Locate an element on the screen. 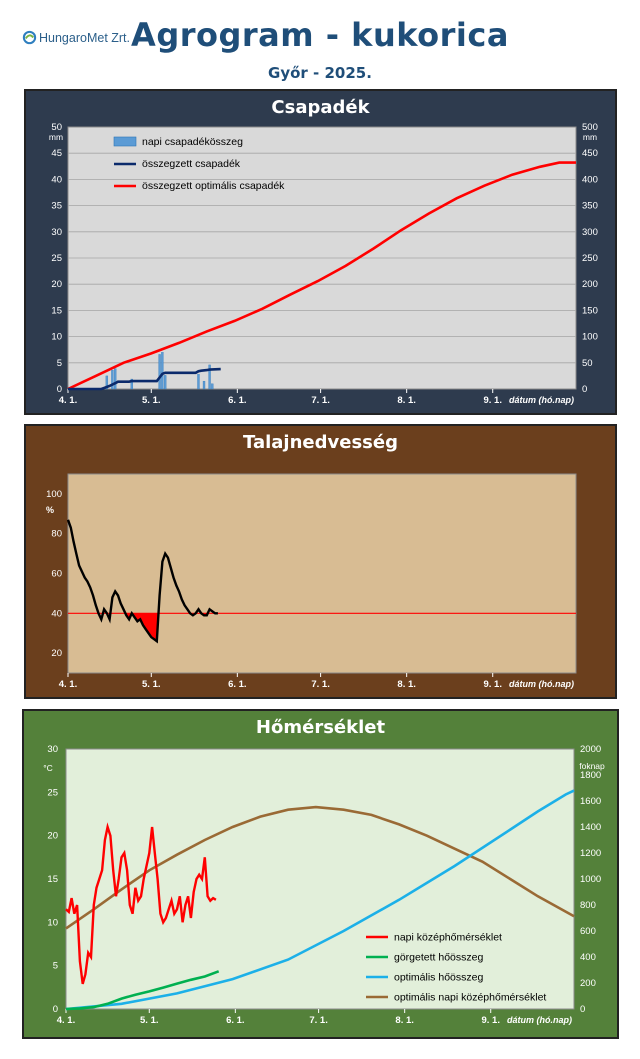 The width and height of the screenshot is (640, 1059). y-left-tick-label: 40 is located at coordinates (56, 179).